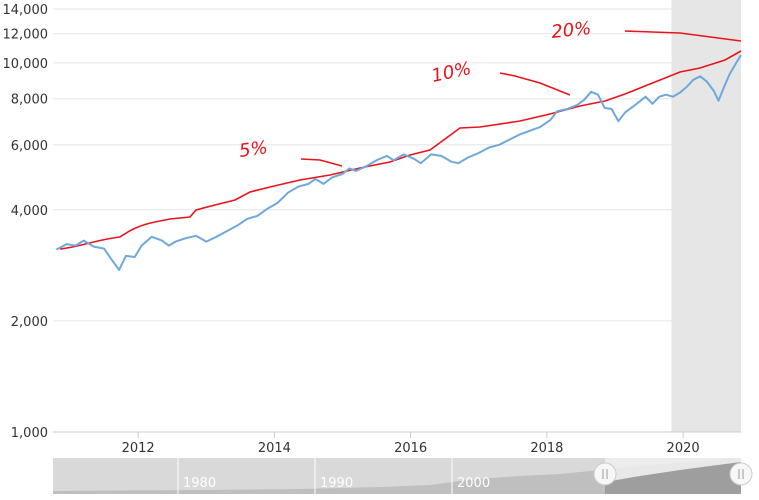 The image size is (759, 500). Describe the element at coordinates (138, 448) in the screenshot. I see `x-tick-label: 2012` at that location.